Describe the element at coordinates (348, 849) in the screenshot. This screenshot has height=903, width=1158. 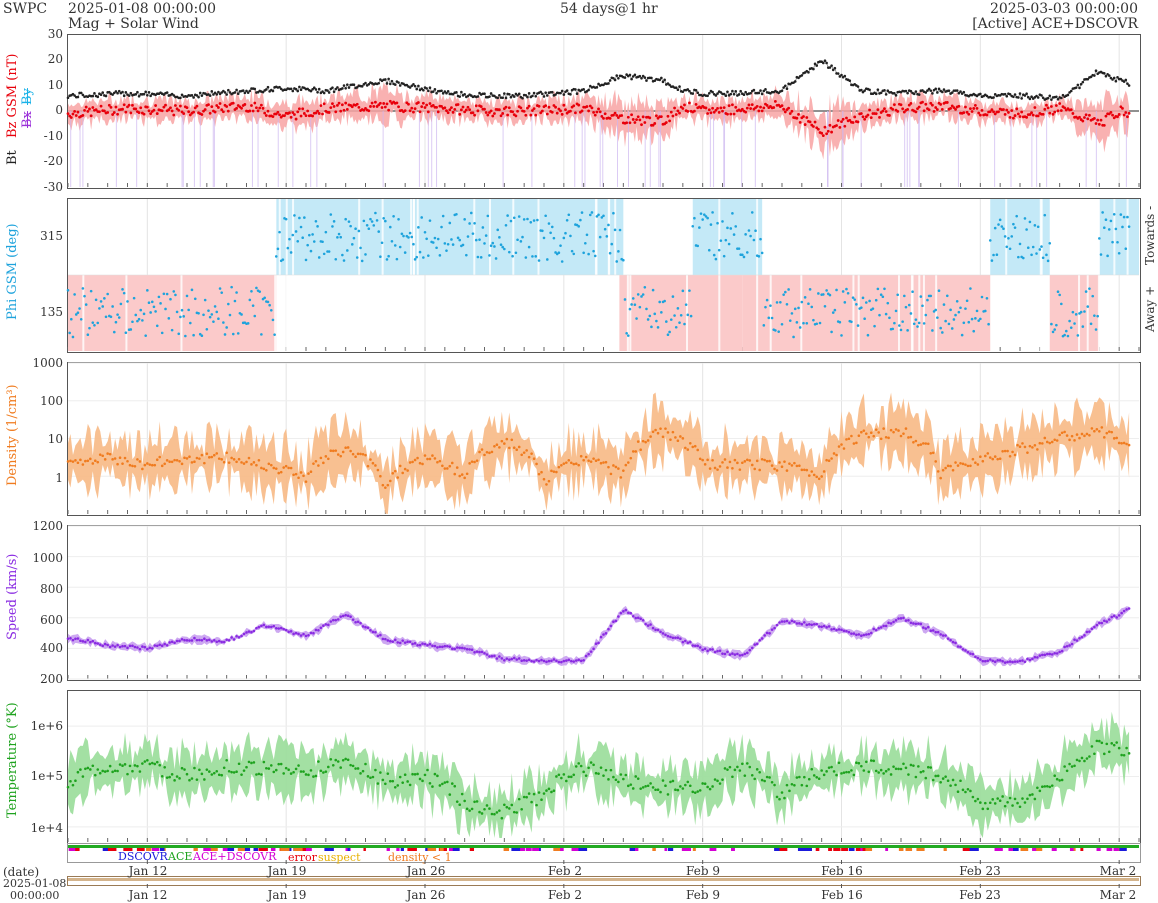
I see `status-flag` at that location.